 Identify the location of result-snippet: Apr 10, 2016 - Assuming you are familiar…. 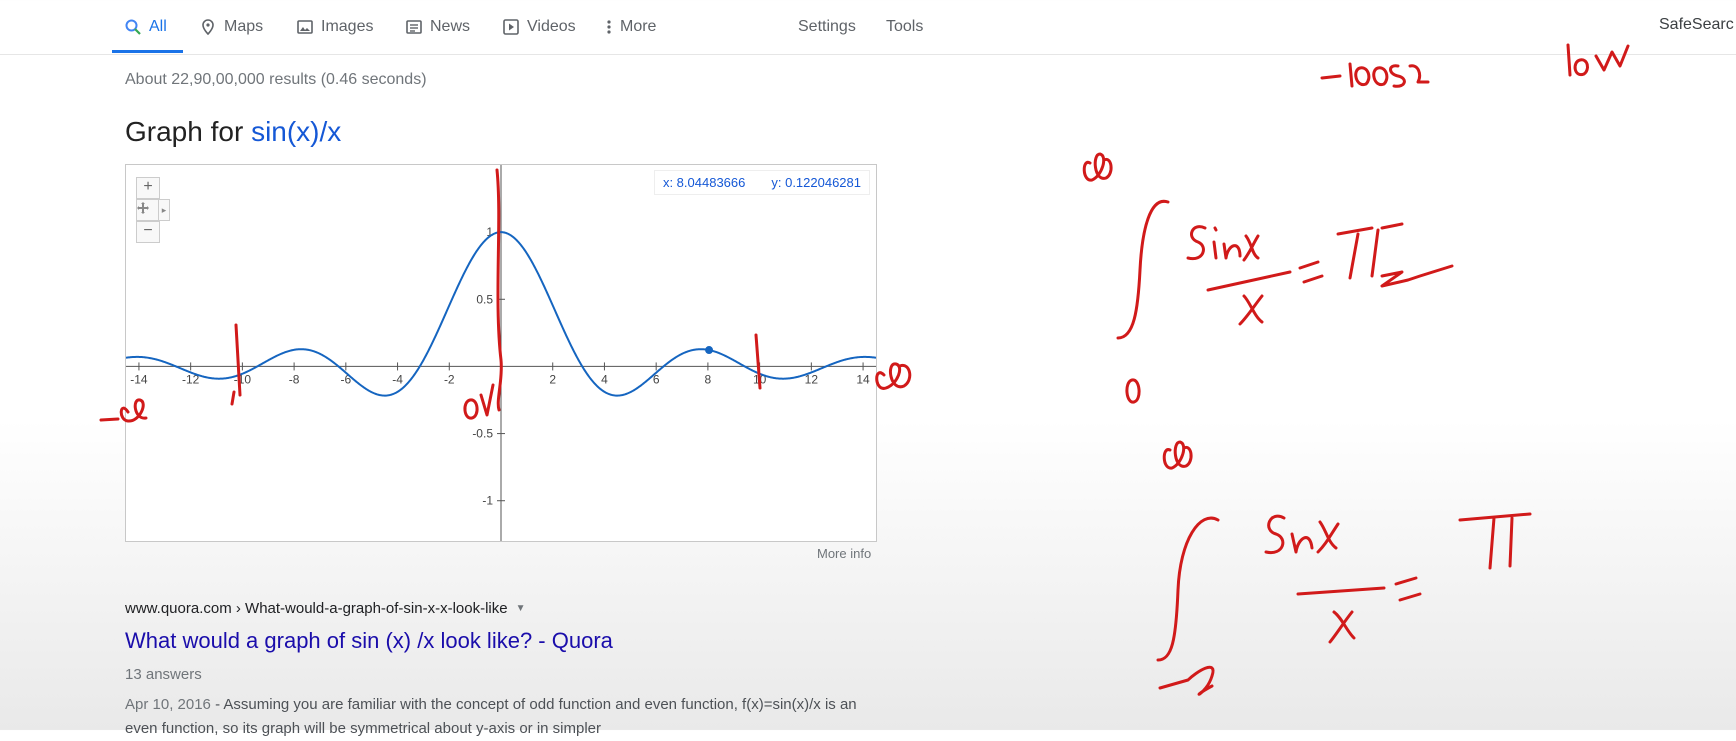
(505, 717).